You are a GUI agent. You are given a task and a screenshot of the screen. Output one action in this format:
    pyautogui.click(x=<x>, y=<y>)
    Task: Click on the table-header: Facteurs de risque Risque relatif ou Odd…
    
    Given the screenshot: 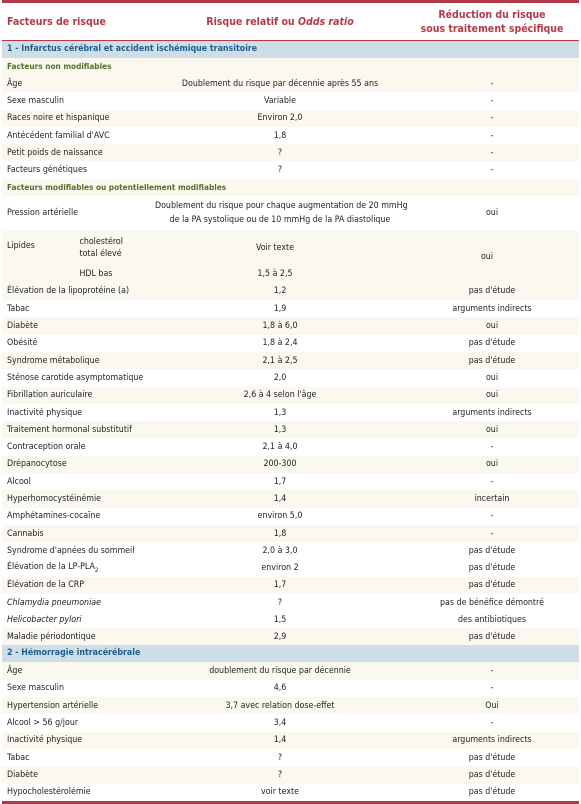 What is the action you would take?
    pyautogui.click(x=290, y=22)
    